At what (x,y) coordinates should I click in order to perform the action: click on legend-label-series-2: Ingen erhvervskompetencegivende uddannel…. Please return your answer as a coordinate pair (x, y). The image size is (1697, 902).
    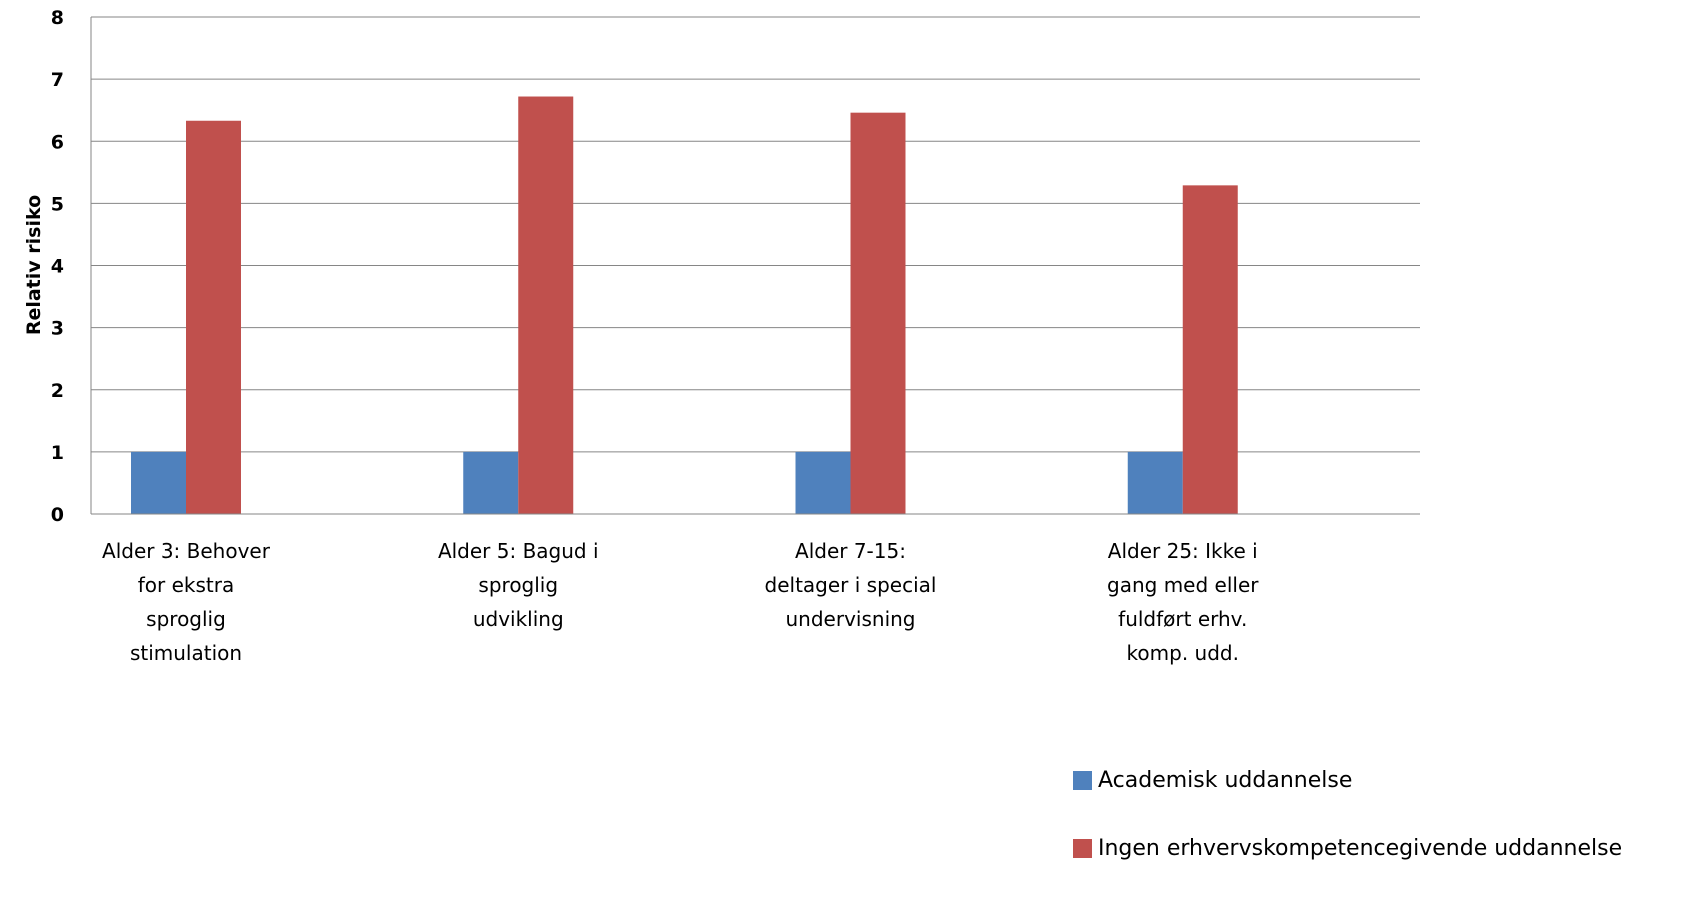
    Looking at the image, I should click on (1360, 848).